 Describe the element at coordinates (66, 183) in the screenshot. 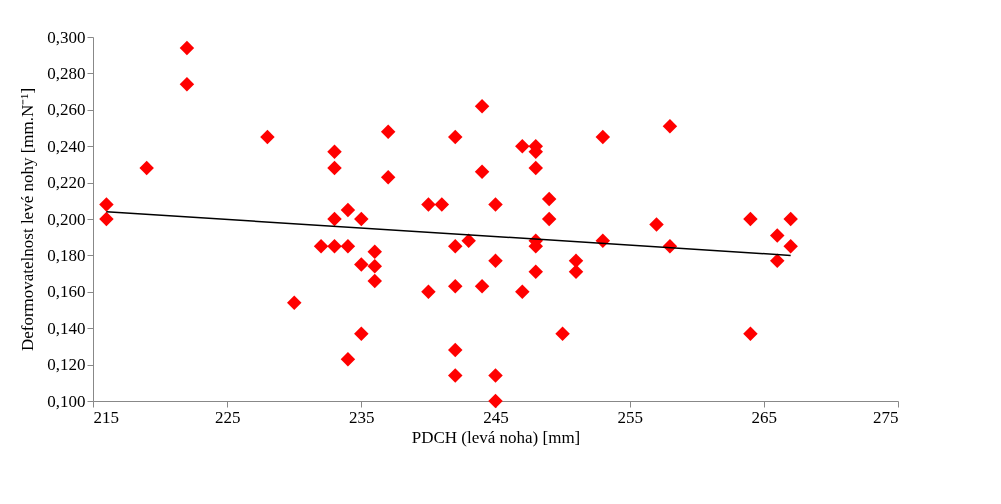

I see `y-tick-label: 0,220` at that location.